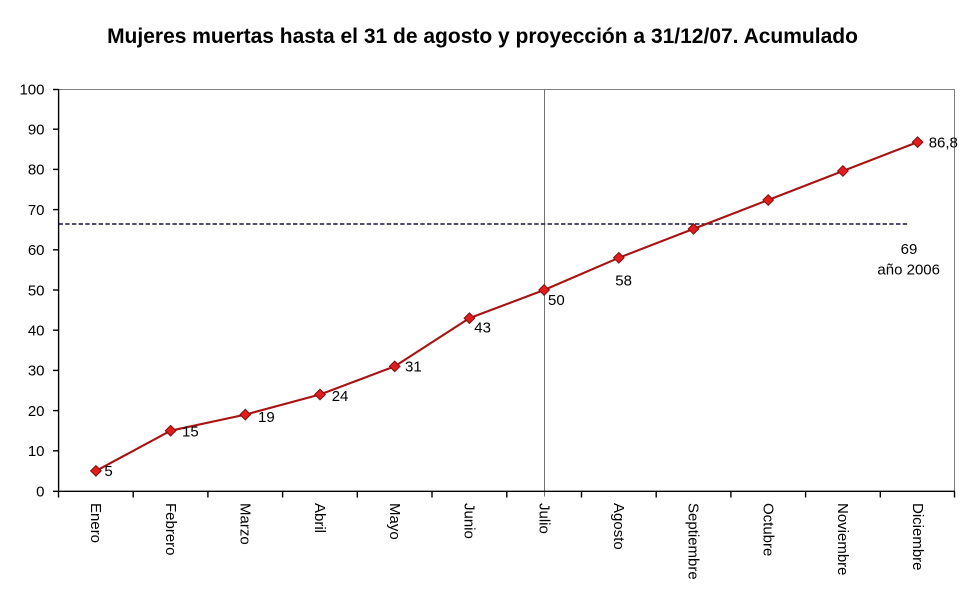 The width and height of the screenshot is (970, 604). I want to click on svg-text: 30, so click(36, 371).